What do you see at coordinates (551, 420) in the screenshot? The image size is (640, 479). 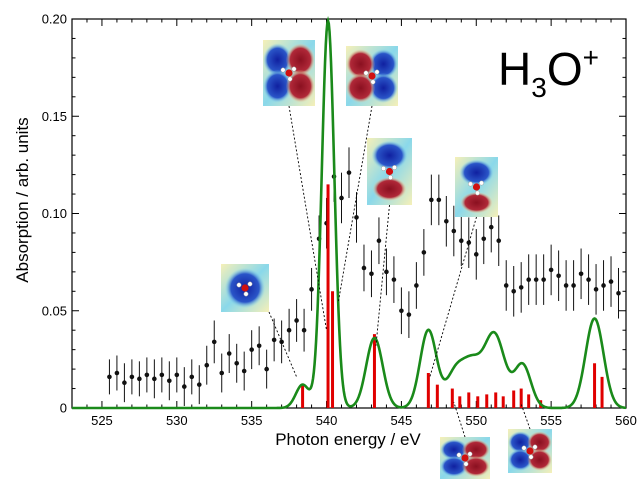 I see `x-tick-label: 555` at bounding box center [551, 420].